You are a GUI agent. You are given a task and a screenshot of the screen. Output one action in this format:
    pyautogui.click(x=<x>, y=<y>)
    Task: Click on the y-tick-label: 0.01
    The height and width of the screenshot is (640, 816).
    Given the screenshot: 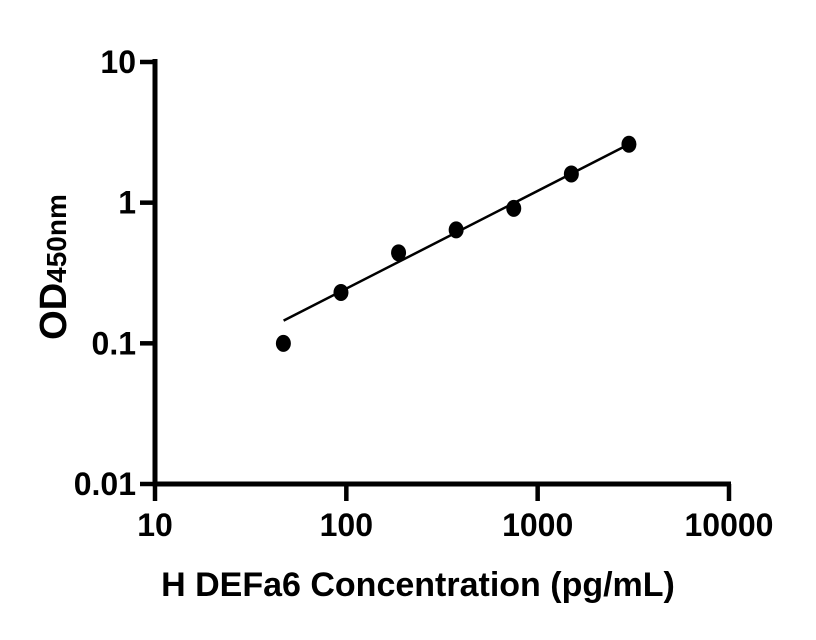 What is the action you would take?
    pyautogui.click(x=105, y=484)
    